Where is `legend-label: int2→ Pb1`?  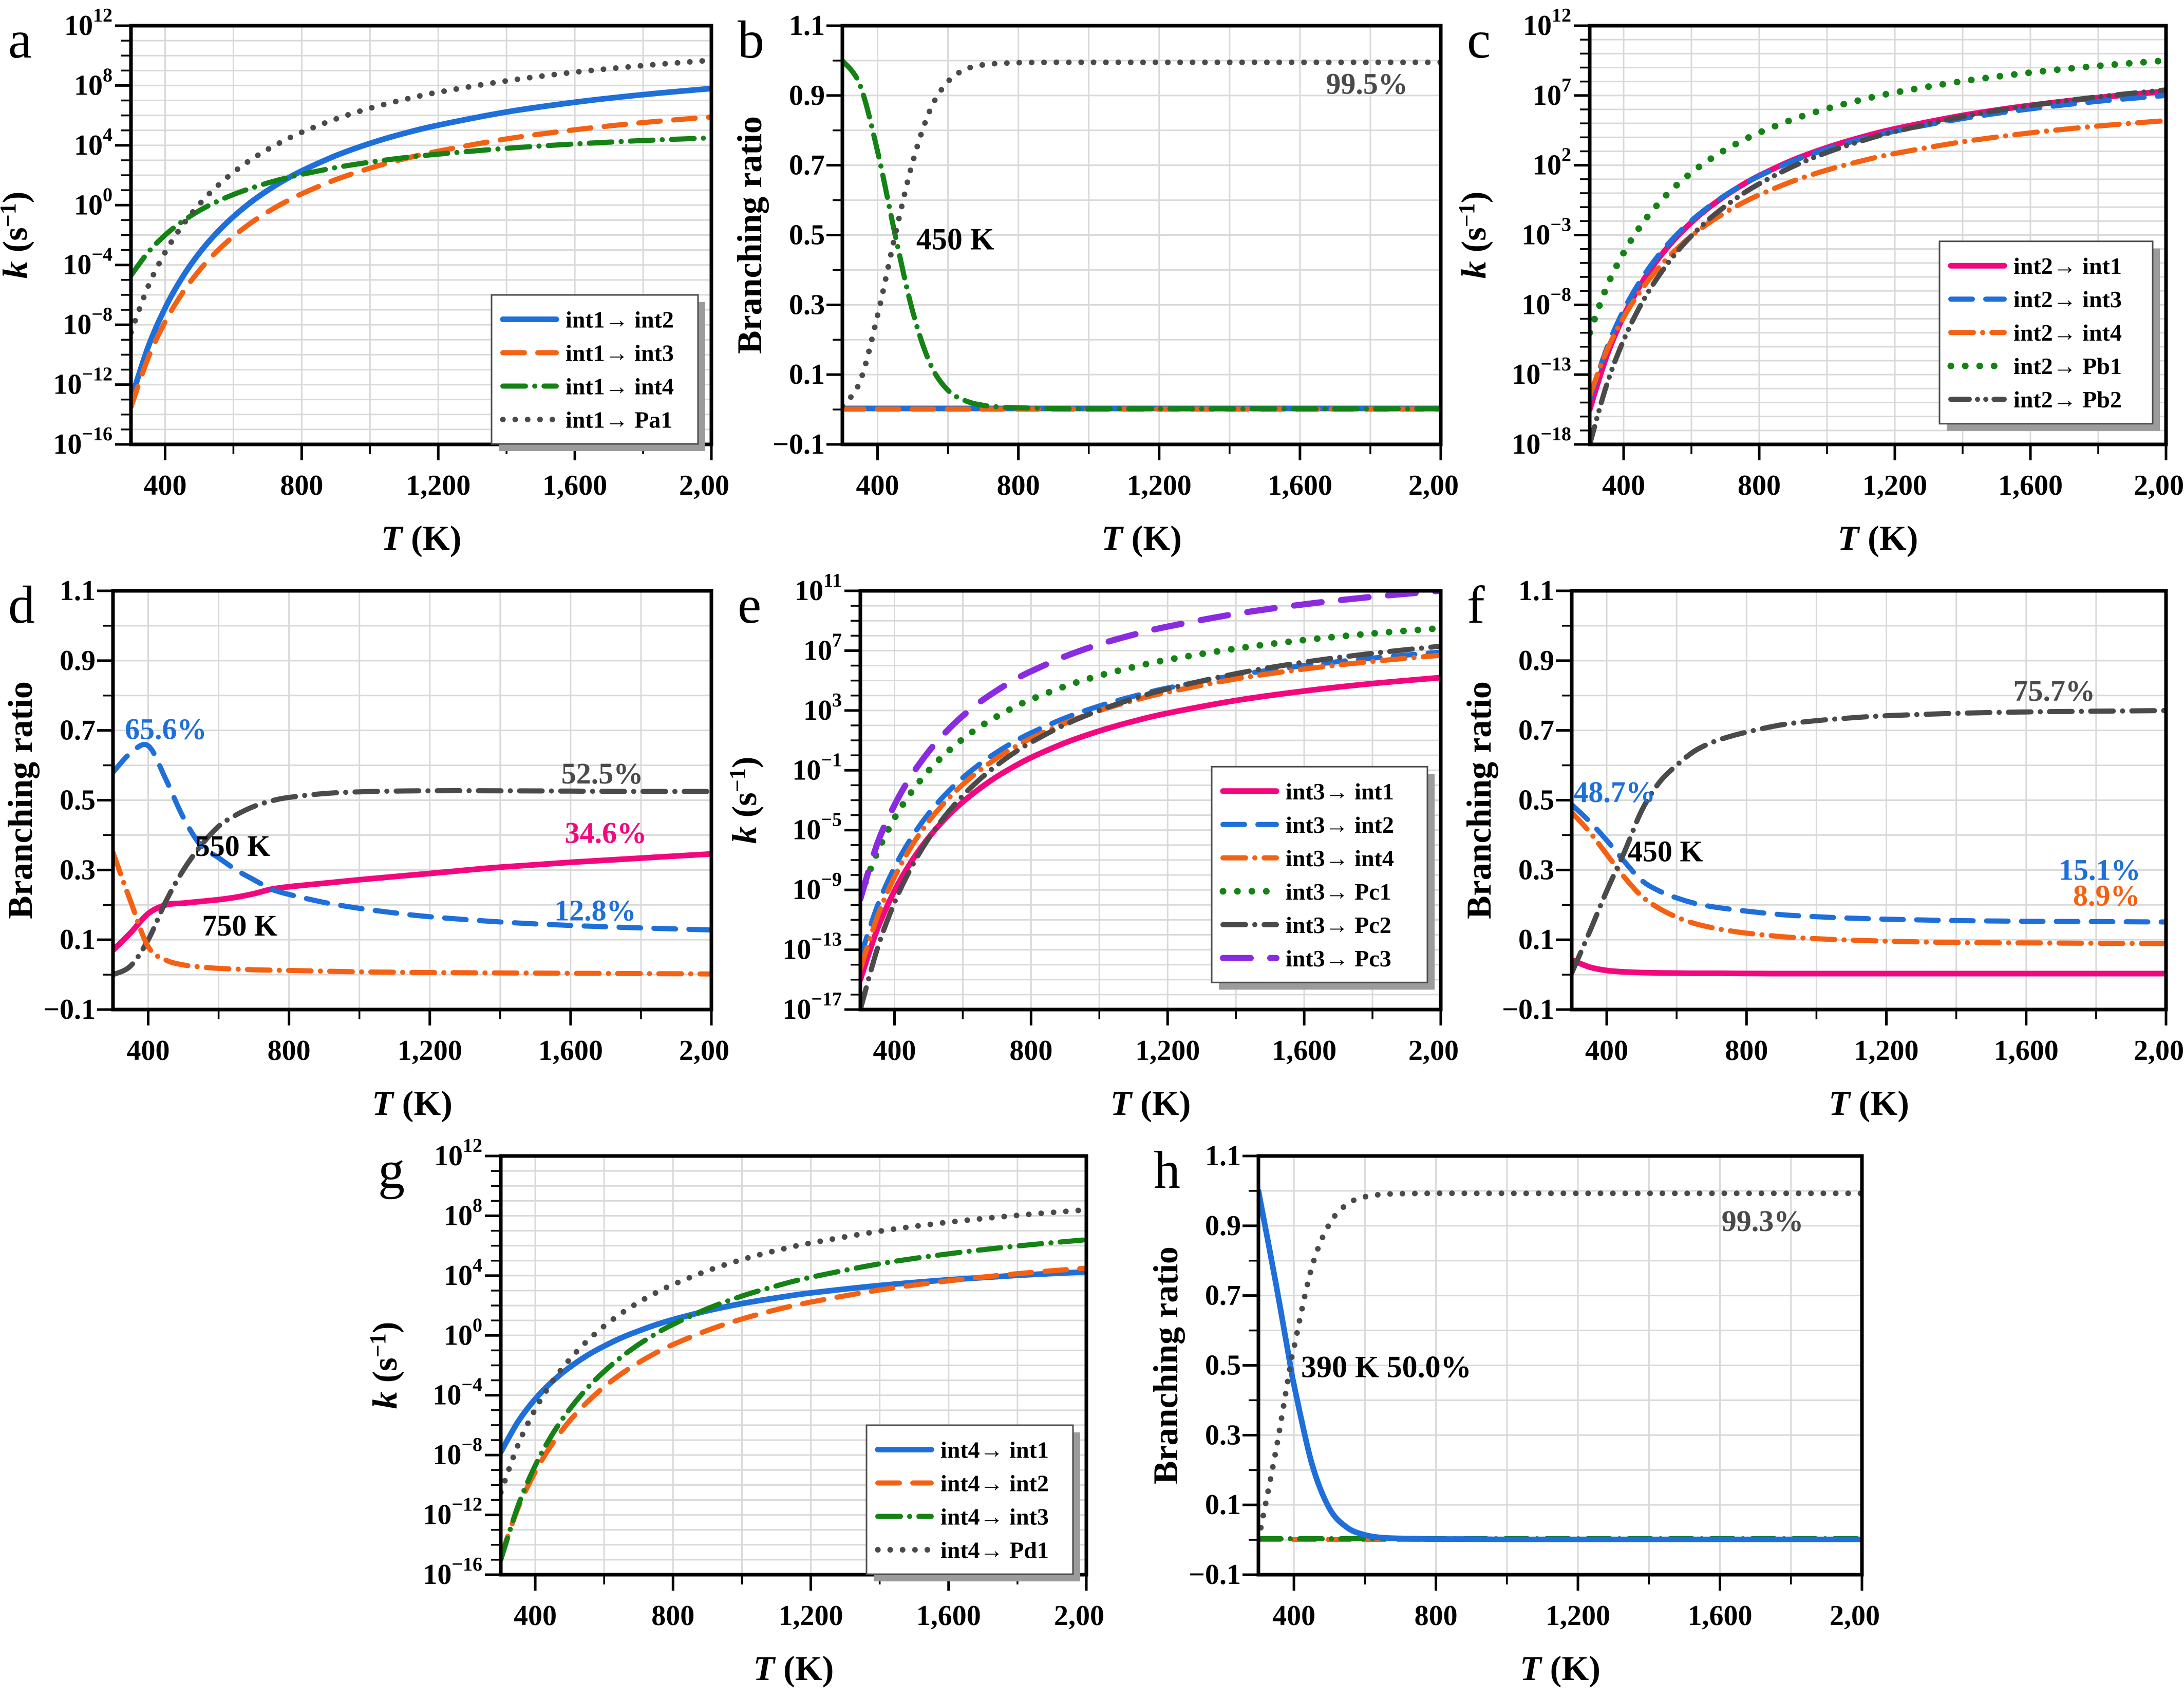
legend-label: int2→ Pb1 is located at coordinates (2067, 366).